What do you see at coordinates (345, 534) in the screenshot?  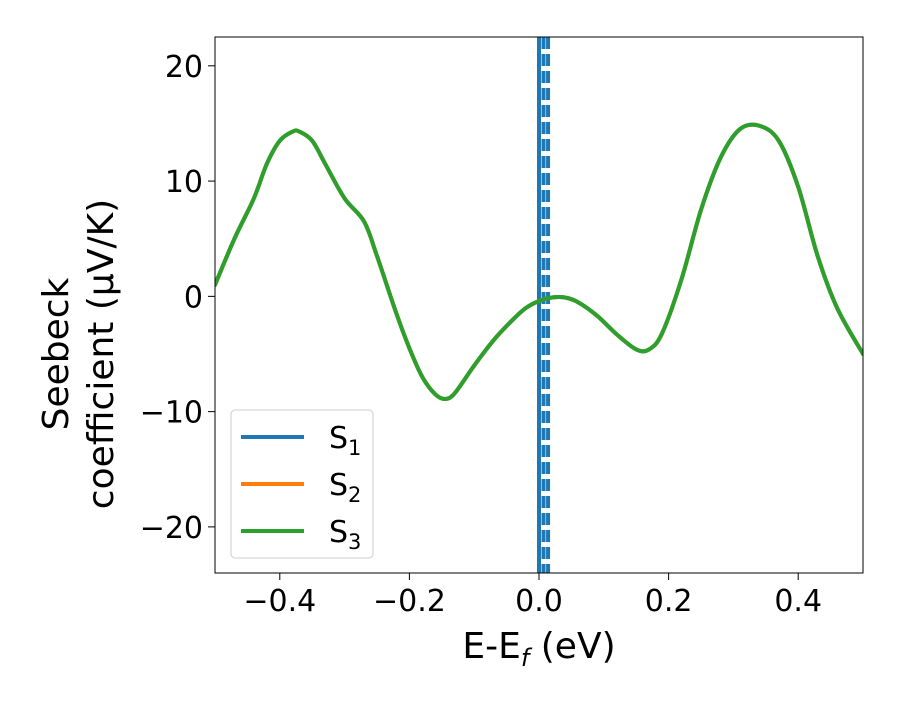 I see `legend-label-s3: S3` at bounding box center [345, 534].